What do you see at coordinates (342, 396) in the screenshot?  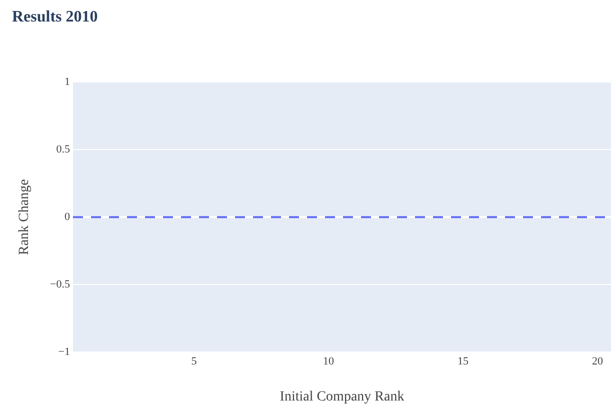 I see `x-axis-title: Initial Company Rank` at bounding box center [342, 396].